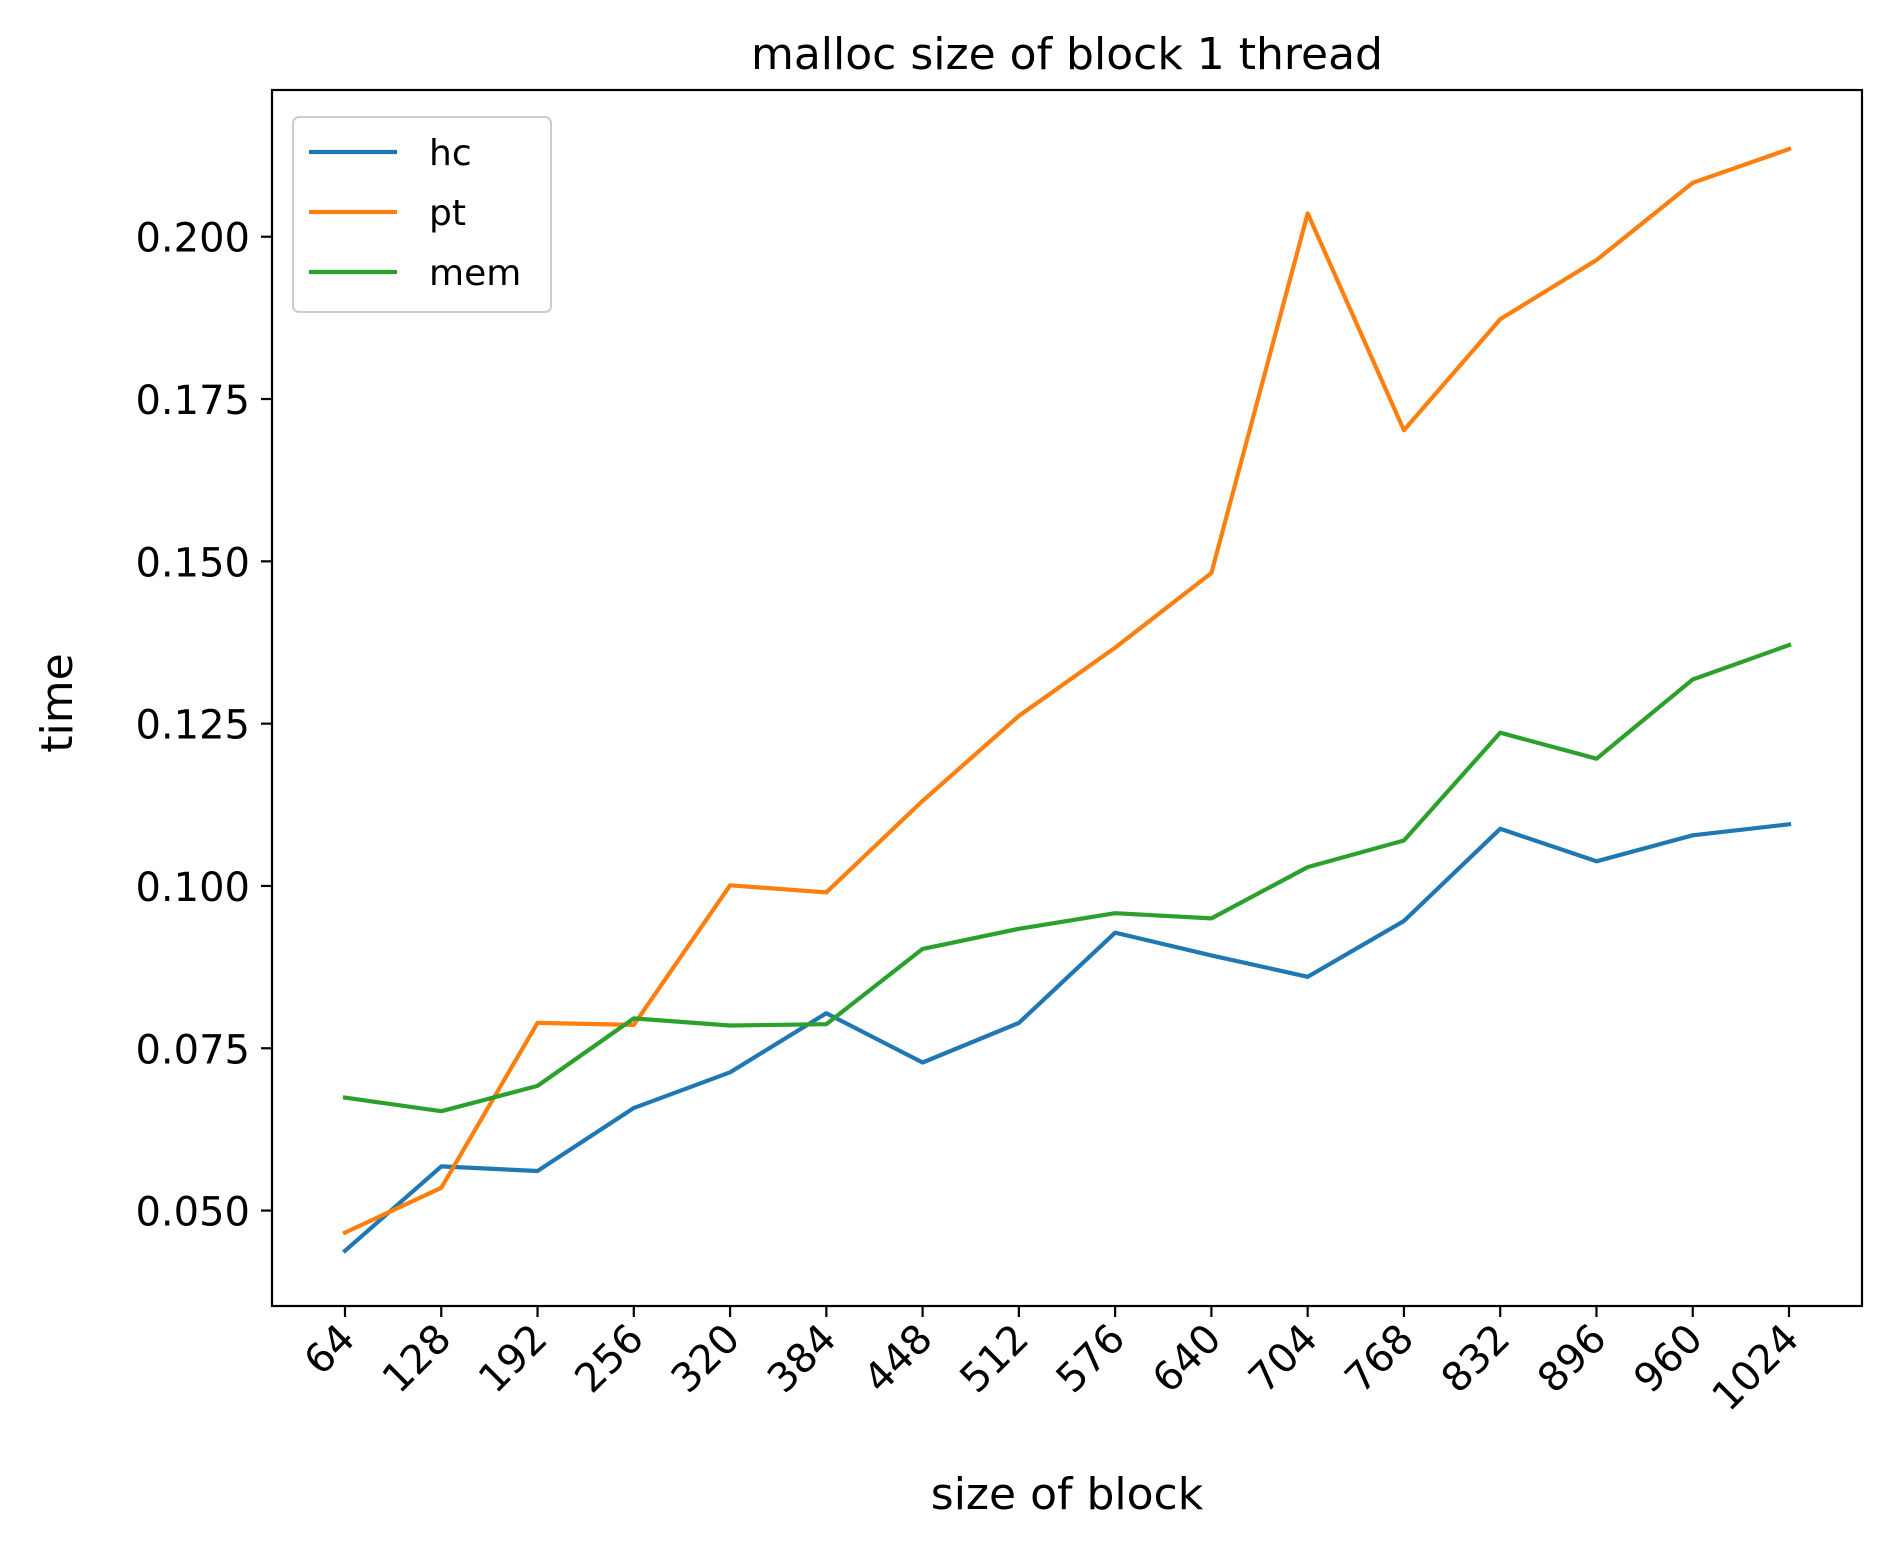 The width and height of the screenshot is (1888, 1547). I want to click on legend-box, so click(422, 214).